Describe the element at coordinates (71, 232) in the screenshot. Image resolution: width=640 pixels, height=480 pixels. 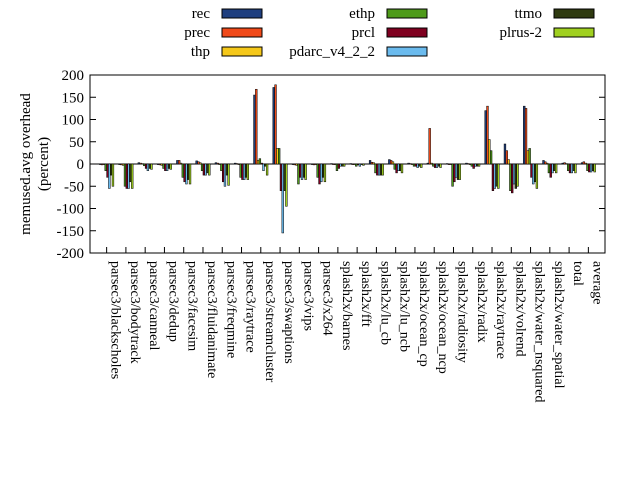
I see `y-tick-label: -150` at that location.